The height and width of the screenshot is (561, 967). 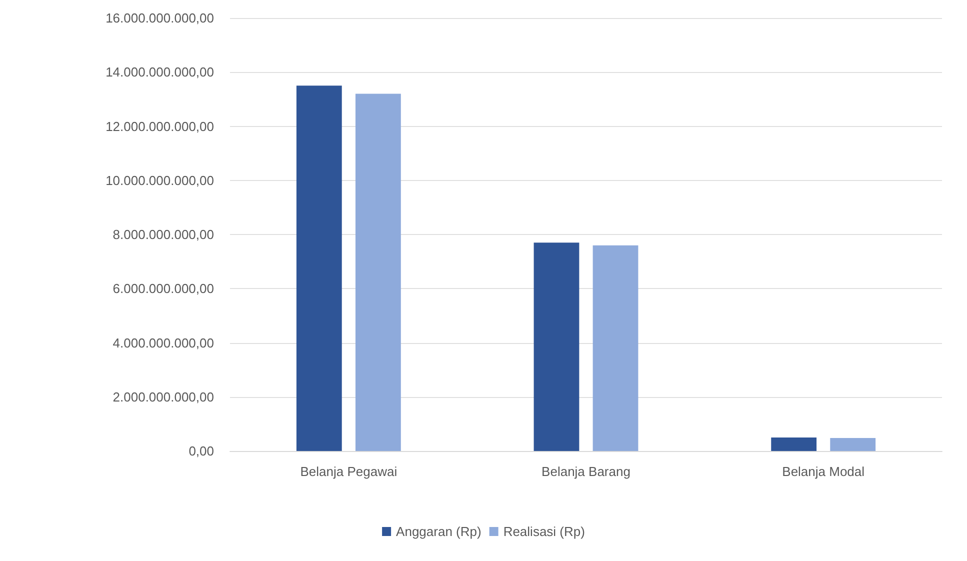 I want to click on legend-label: Realisasi (Rp), so click(x=544, y=531).